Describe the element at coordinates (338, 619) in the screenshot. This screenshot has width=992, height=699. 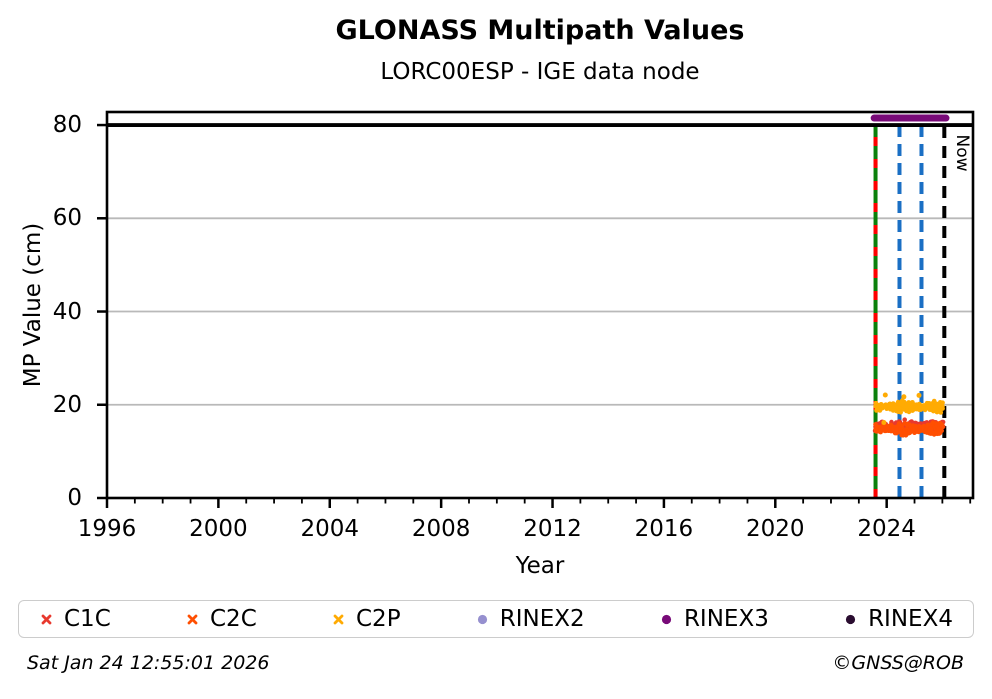
I see `c2p-marker-icon` at that location.